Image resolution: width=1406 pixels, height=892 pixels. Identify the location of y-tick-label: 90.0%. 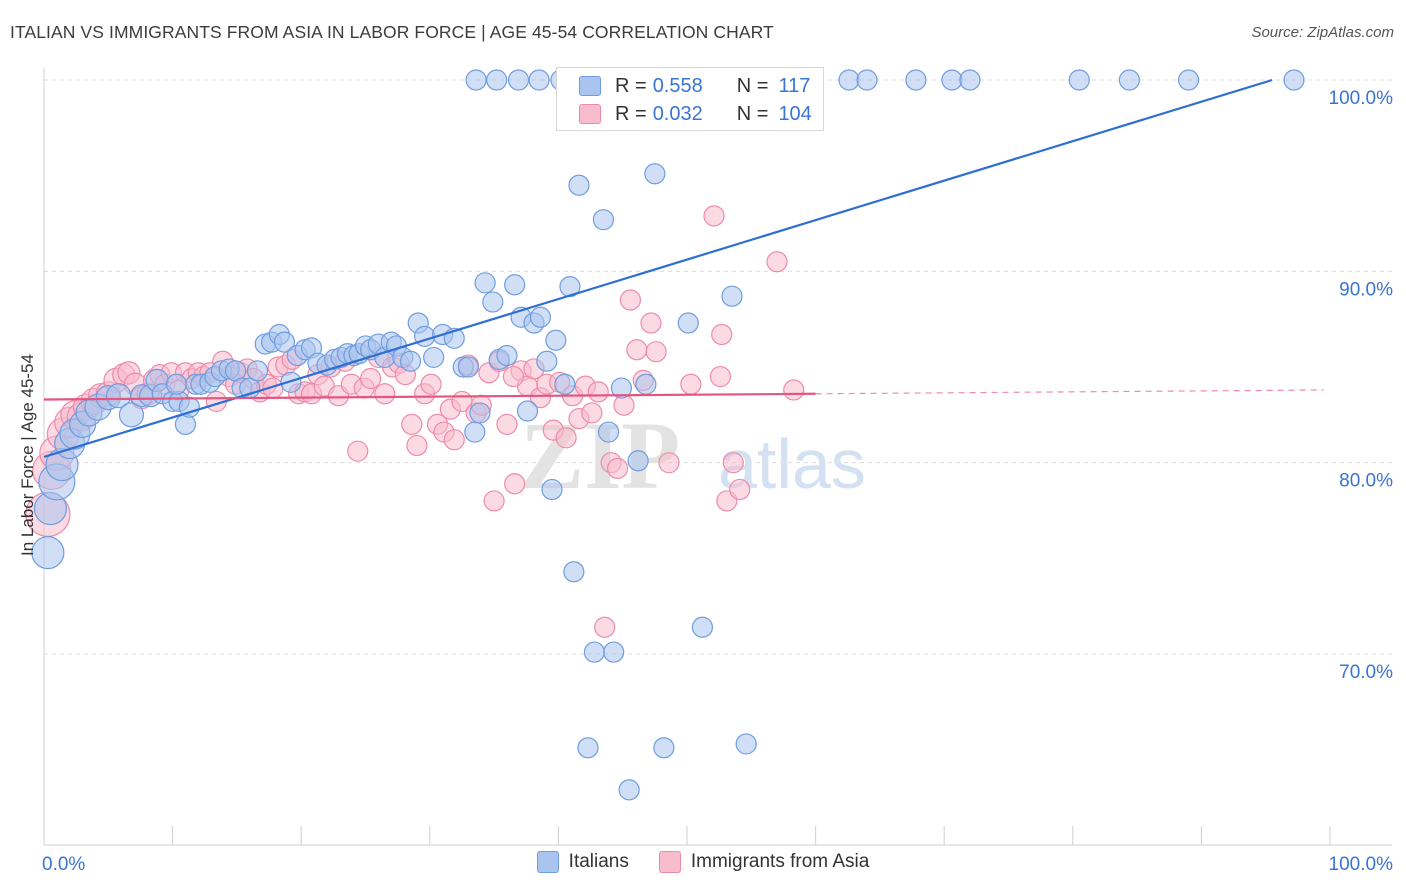
(1366, 289).